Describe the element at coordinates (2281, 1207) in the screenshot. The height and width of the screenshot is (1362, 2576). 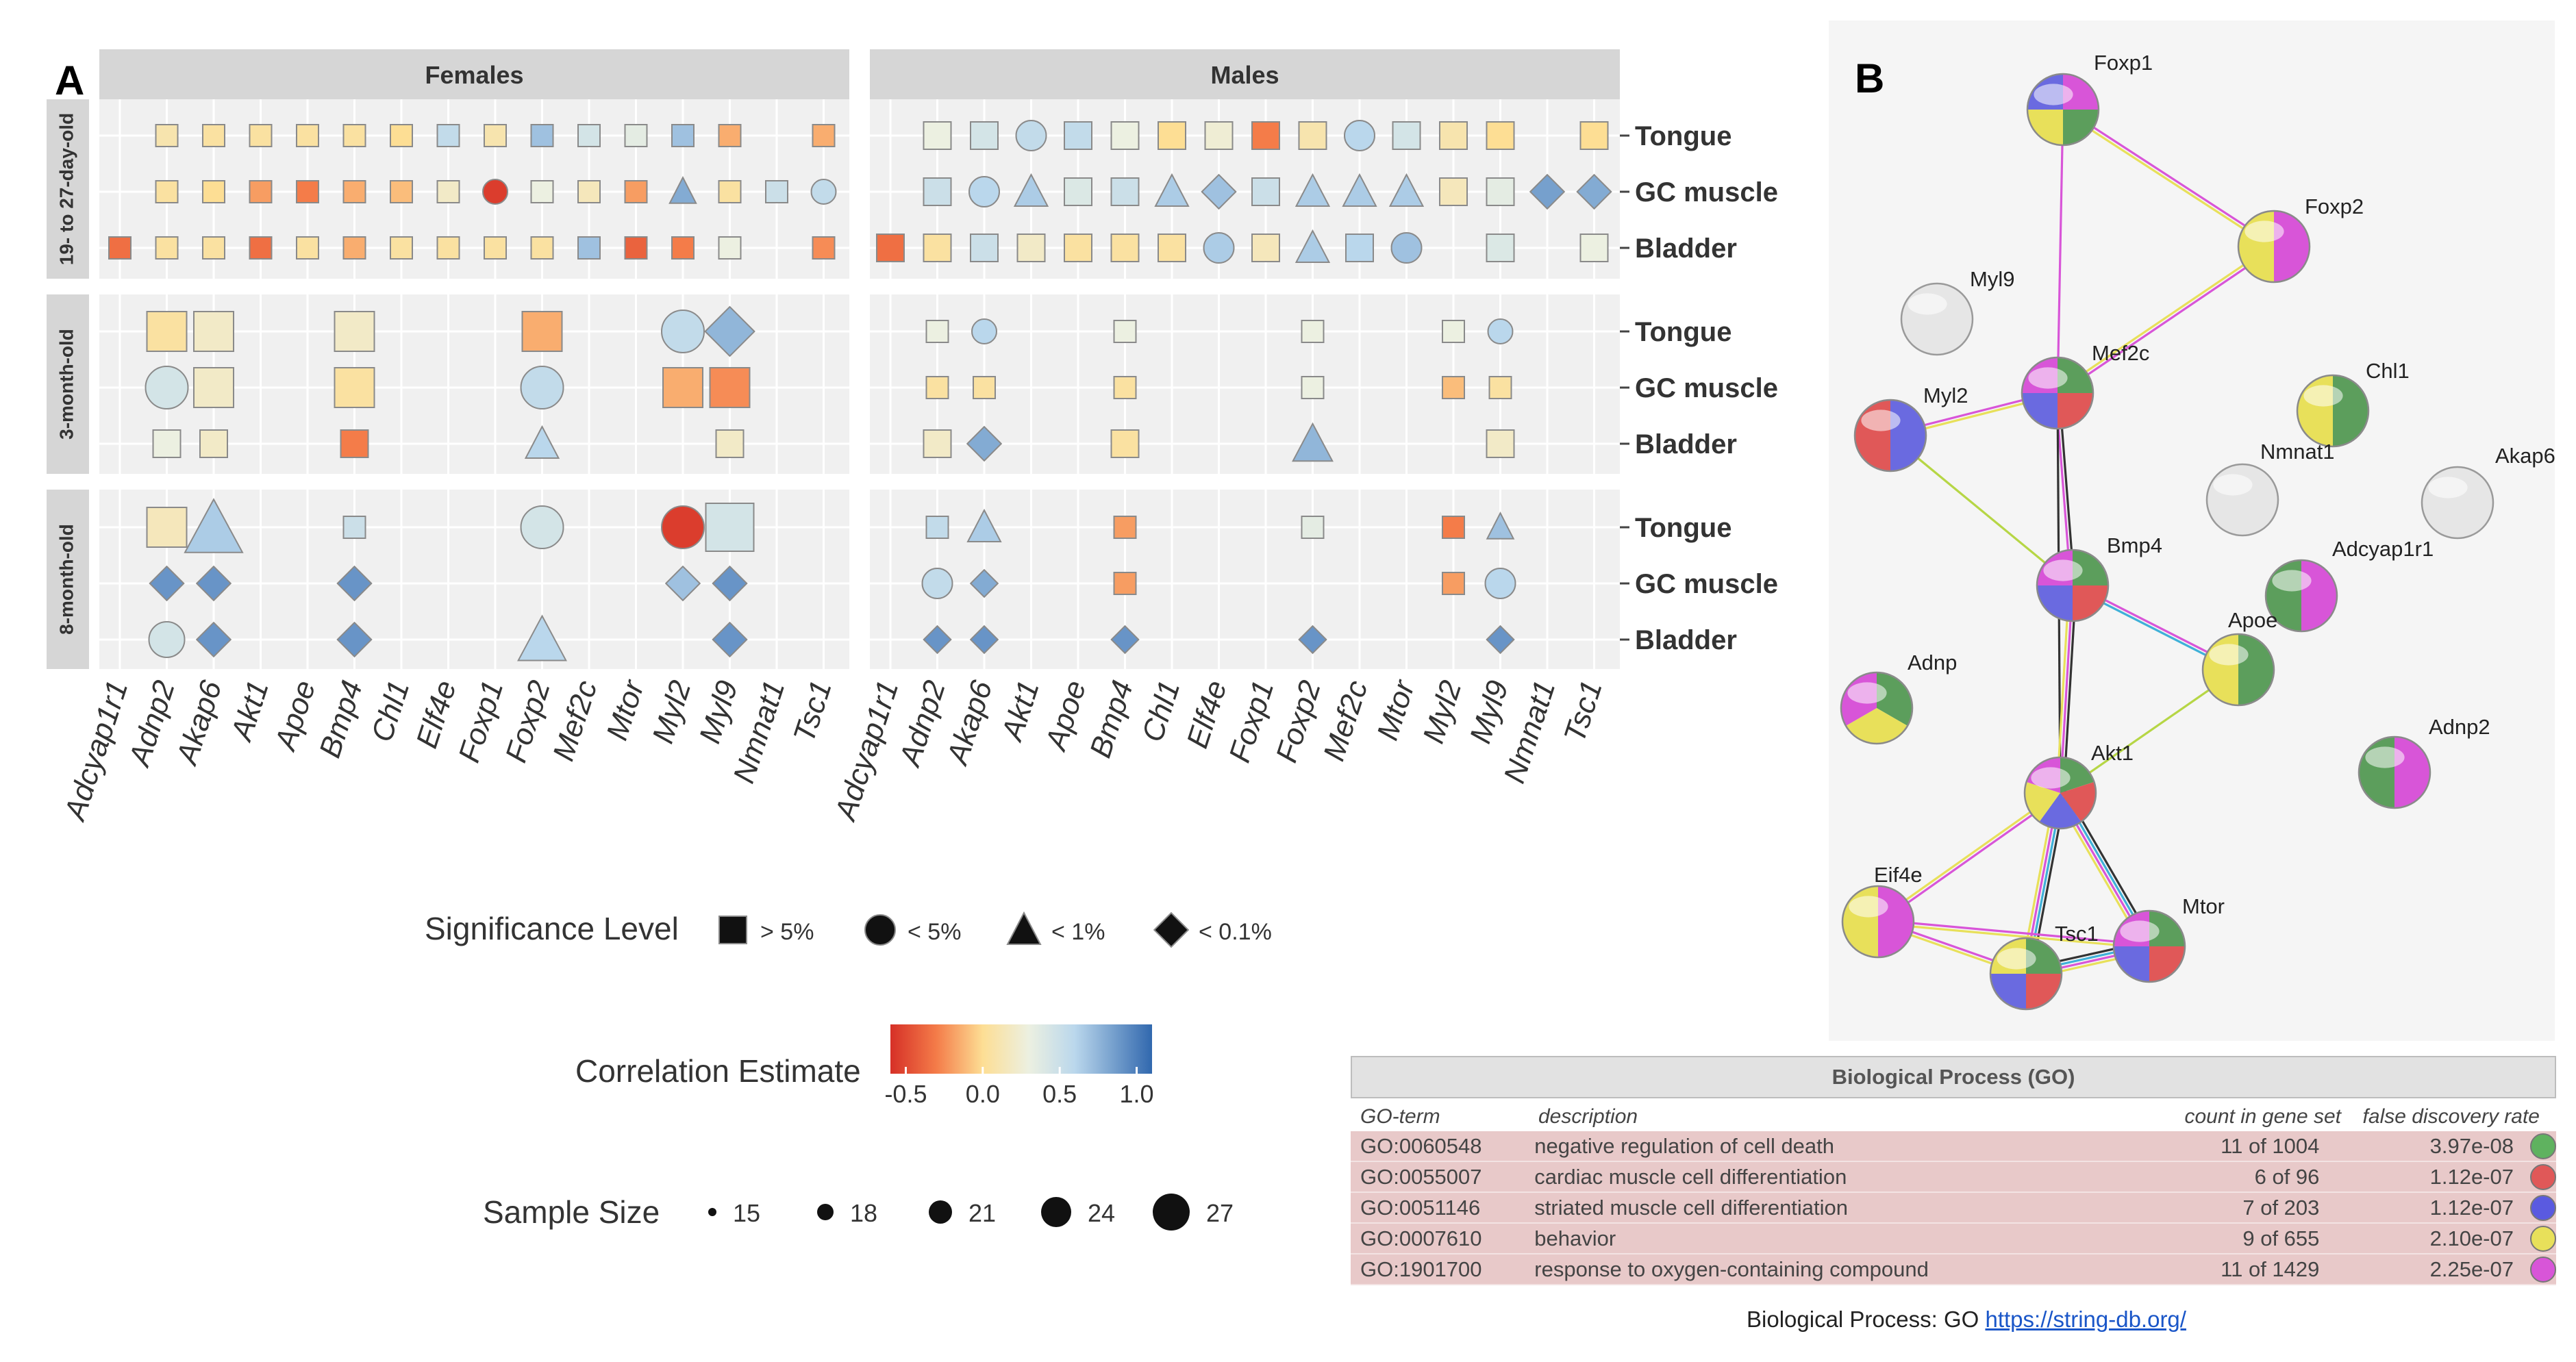
I see `go-count: 7 of 203` at that location.